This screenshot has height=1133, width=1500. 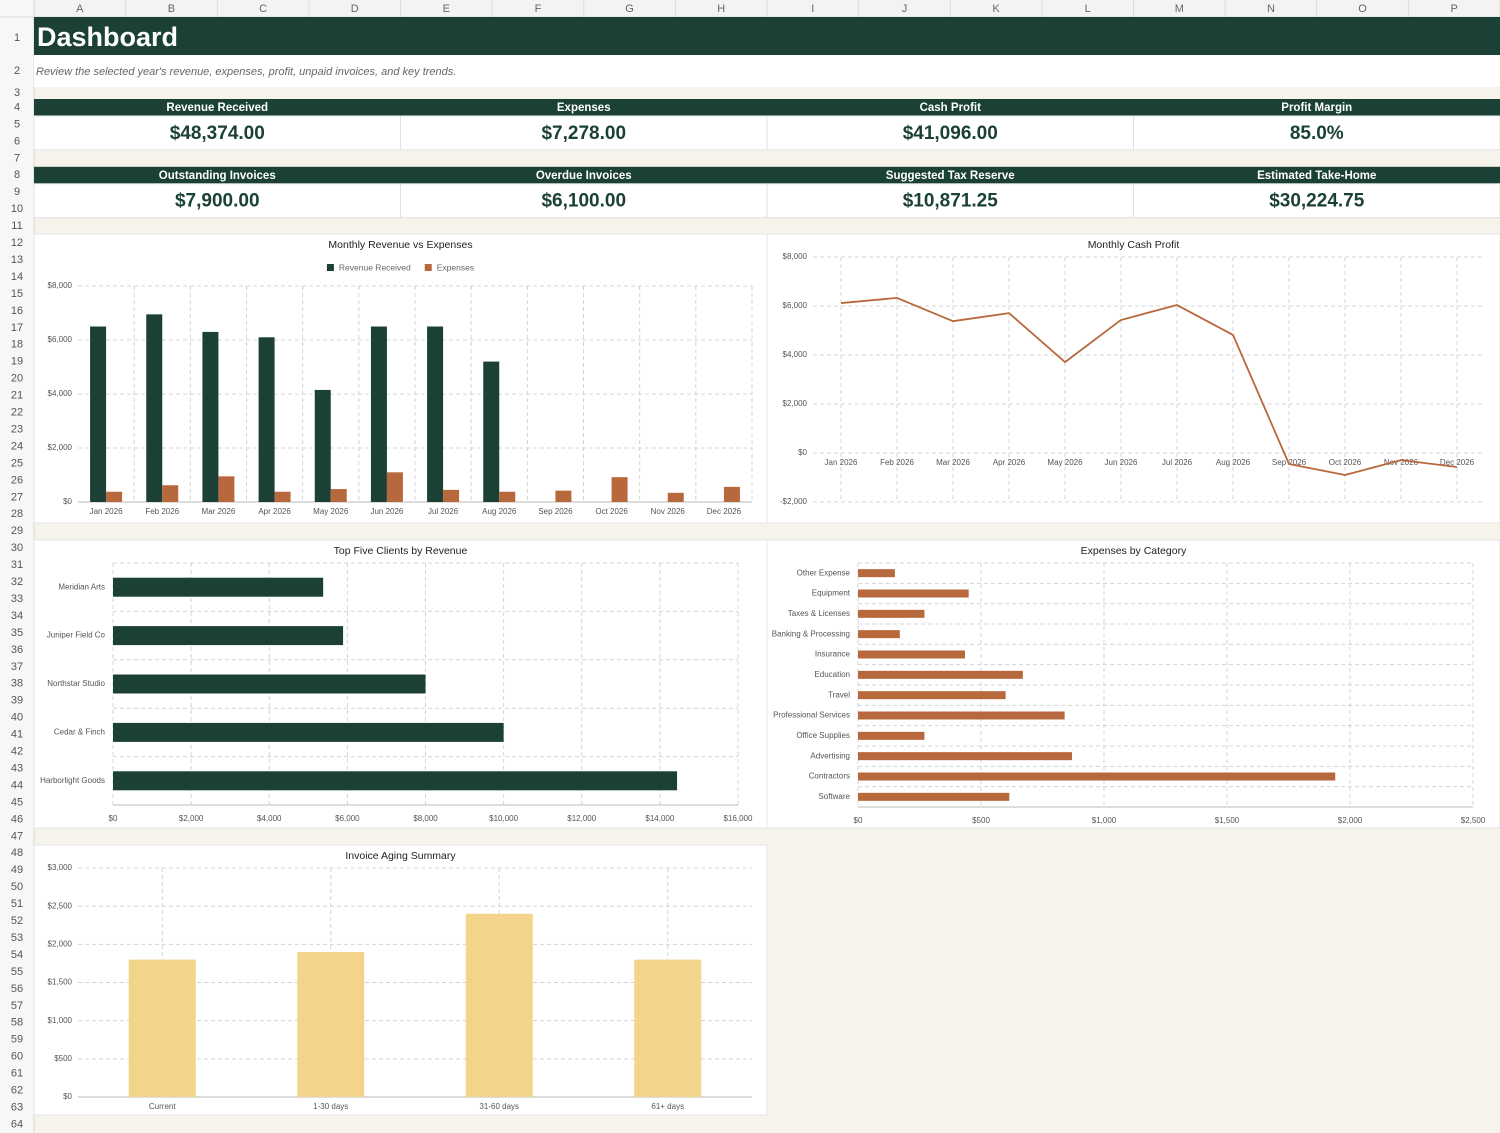 I want to click on row-number: 34, so click(x=17, y=616).